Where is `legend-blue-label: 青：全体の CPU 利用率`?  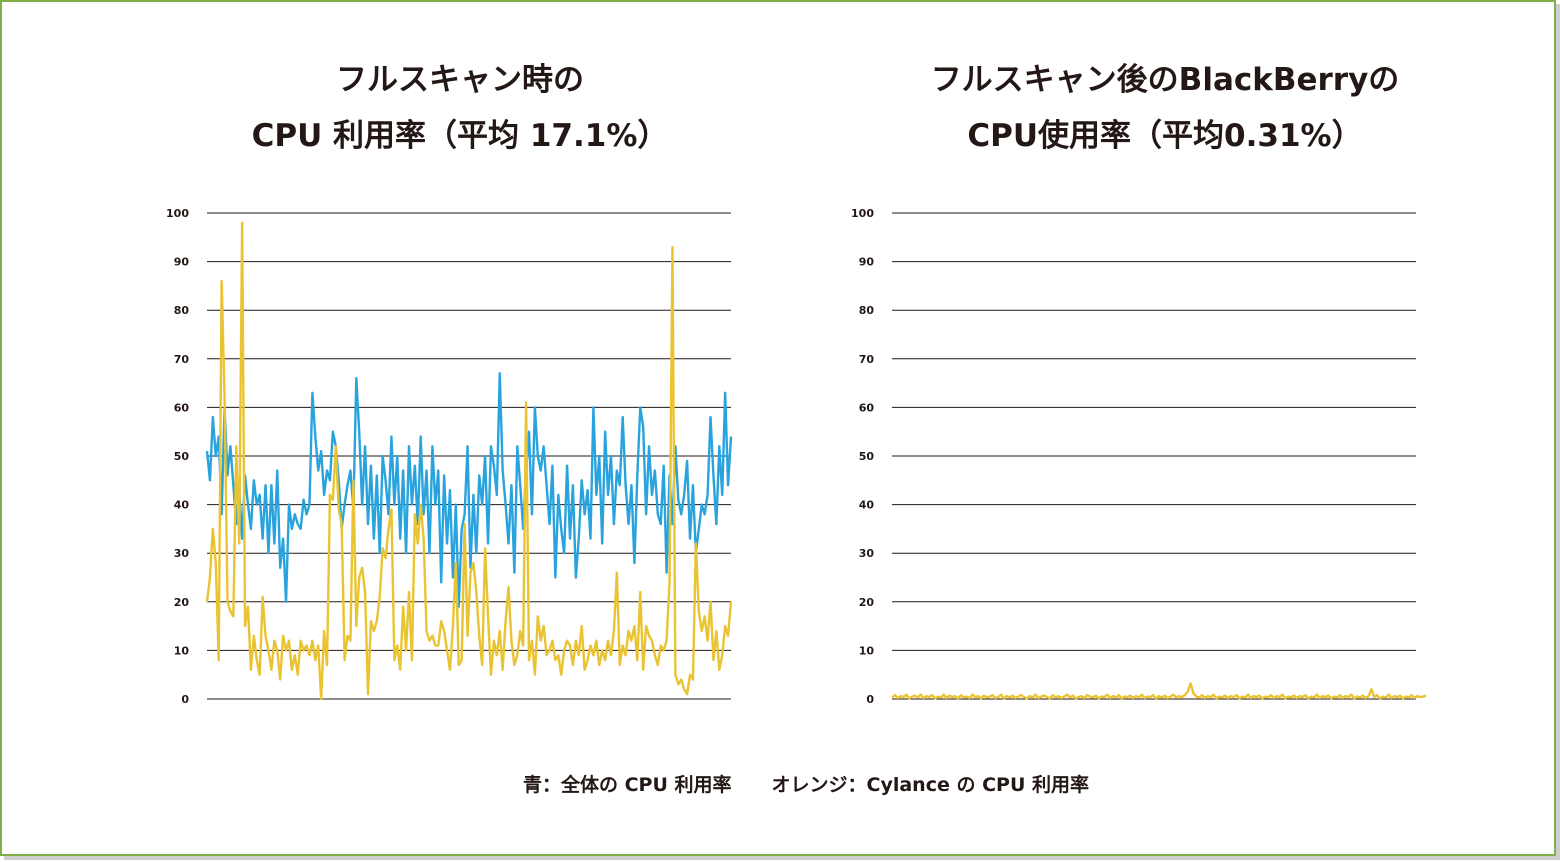
legend-blue-label: 青：全体の CPU 利用率 is located at coordinates (627, 785).